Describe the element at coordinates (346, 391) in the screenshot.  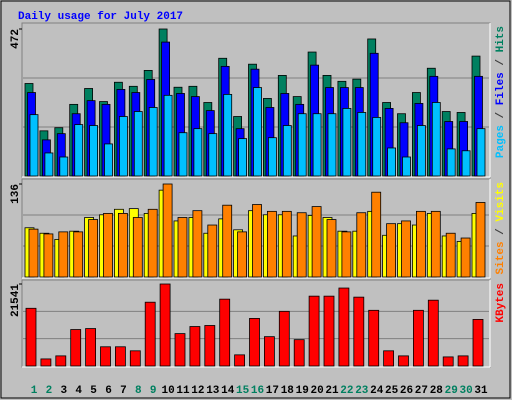
I see `x-tick-label: 22` at that location.